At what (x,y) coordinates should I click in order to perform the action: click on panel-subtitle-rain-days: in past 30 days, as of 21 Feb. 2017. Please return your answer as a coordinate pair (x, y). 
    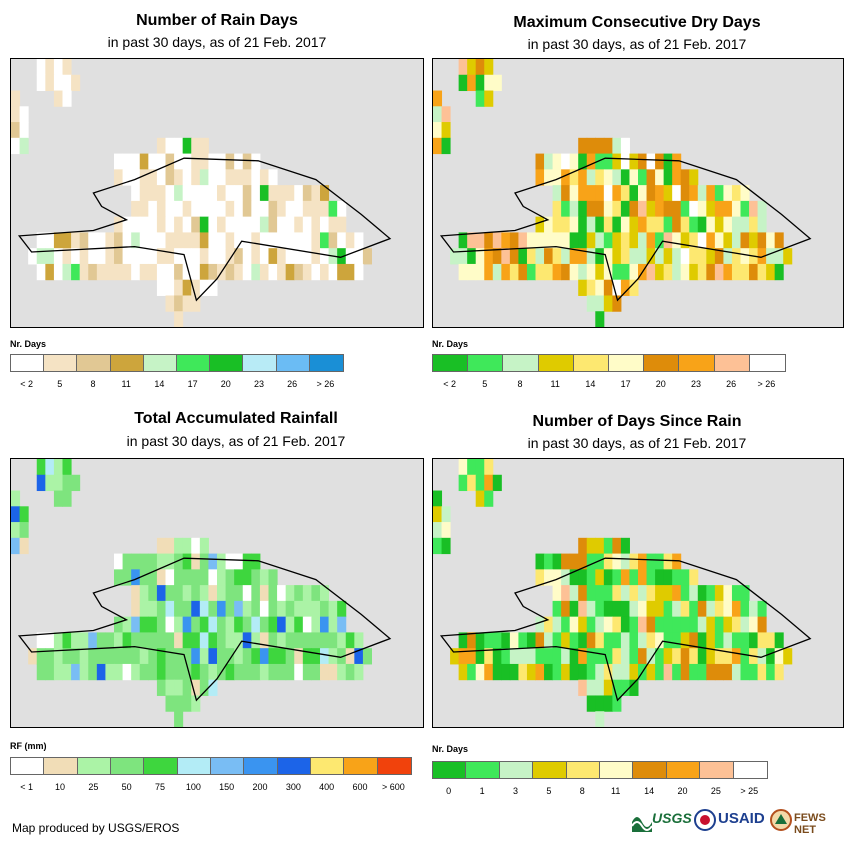
    Looking at the image, I should click on (217, 42).